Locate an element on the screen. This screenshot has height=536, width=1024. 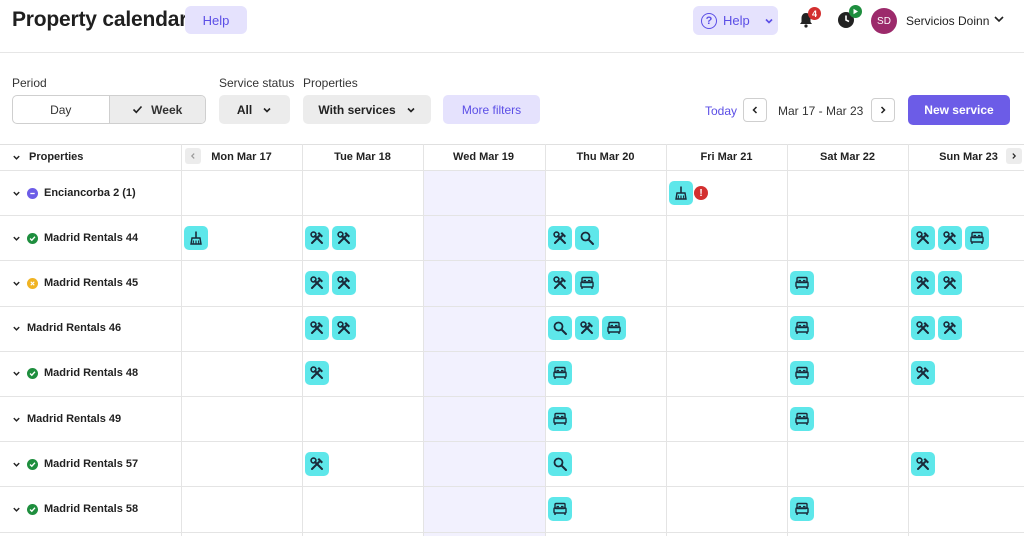
question-icon: ? is located at coordinates (709, 20).